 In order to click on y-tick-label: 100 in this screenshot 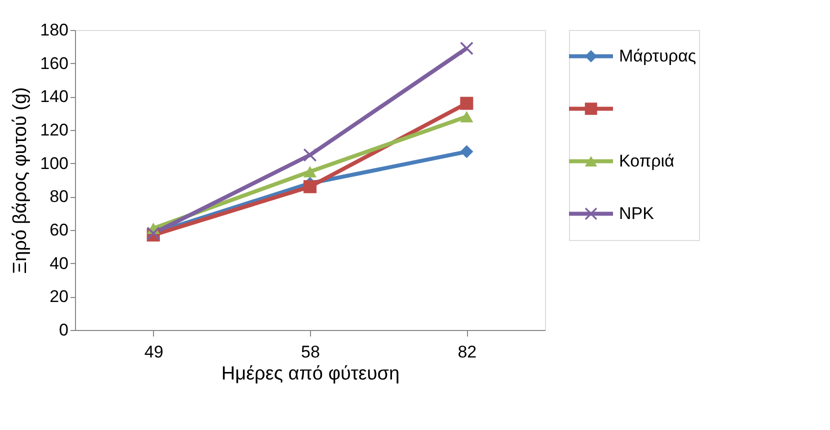, I will do `click(54, 163)`.